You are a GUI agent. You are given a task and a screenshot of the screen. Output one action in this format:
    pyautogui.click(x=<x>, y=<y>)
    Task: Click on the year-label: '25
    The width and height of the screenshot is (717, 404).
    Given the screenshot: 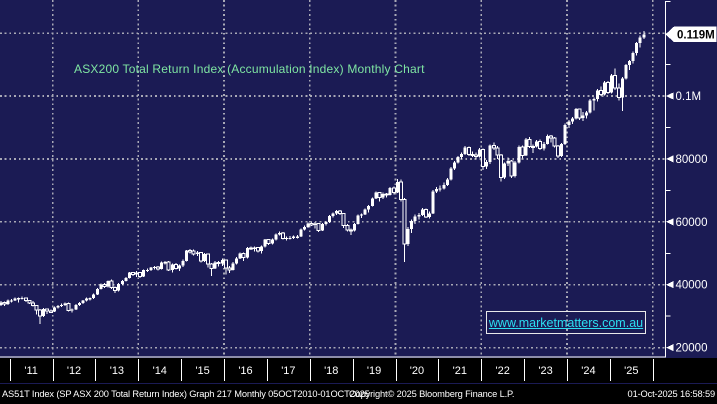 What is the action you would take?
    pyautogui.click(x=631, y=370)
    